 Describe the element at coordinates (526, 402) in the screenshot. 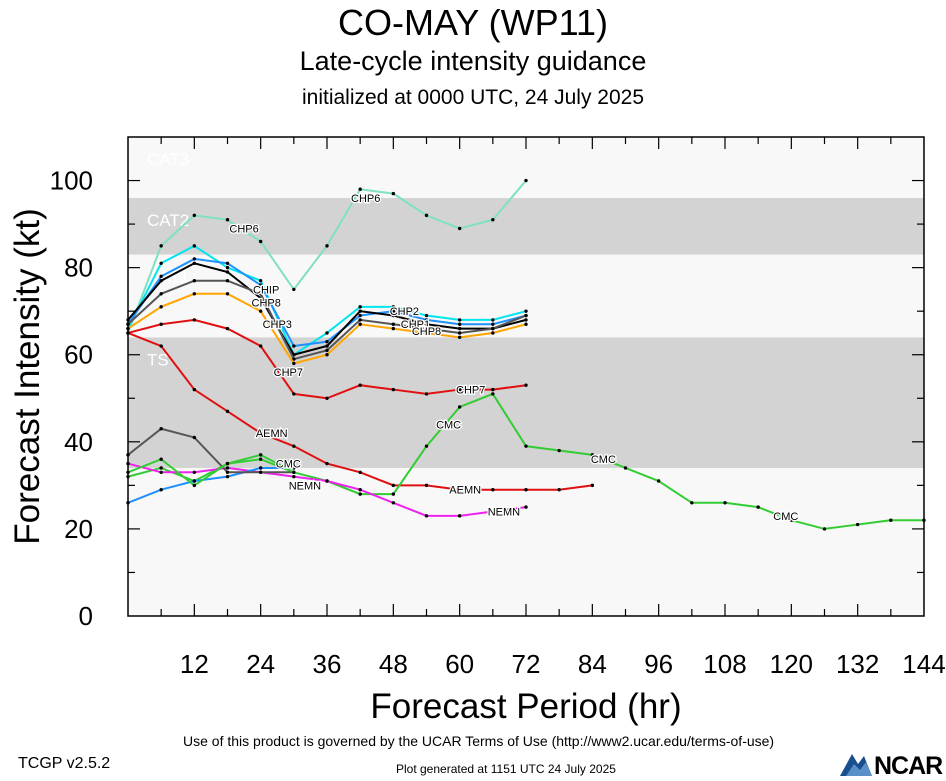

I see `band-ts` at that location.